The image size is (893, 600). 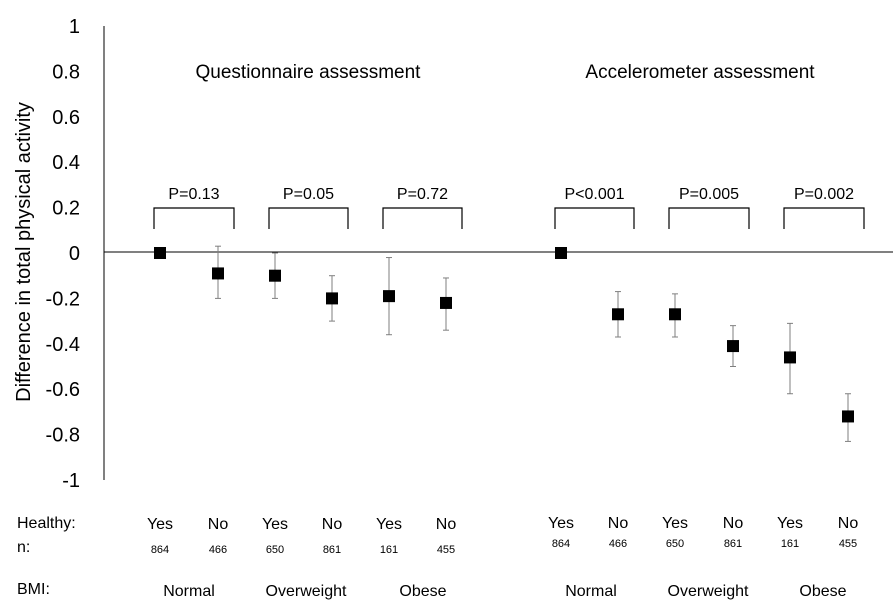 I want to click on y-tick-label: 0, so click(x=74, y=254).